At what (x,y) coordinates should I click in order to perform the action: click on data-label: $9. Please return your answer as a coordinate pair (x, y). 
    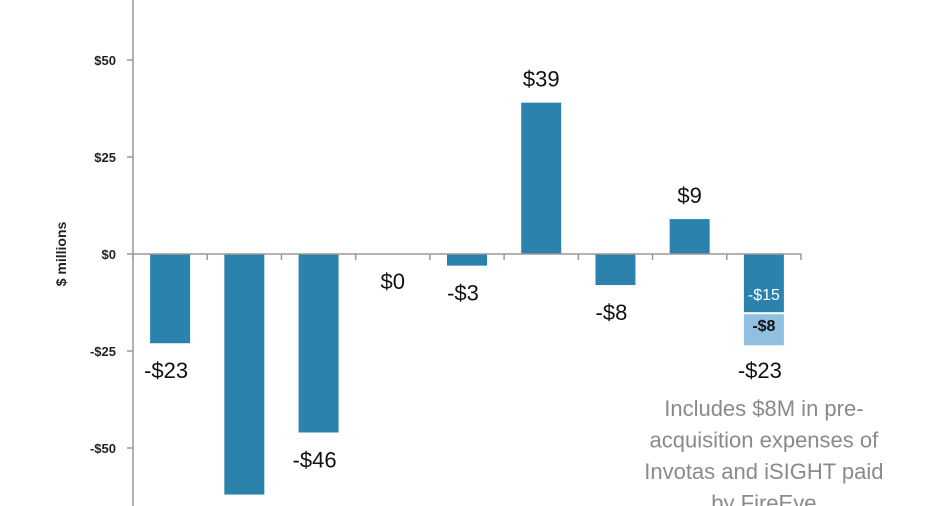
    Looking at the image, I should click on (689, 195).